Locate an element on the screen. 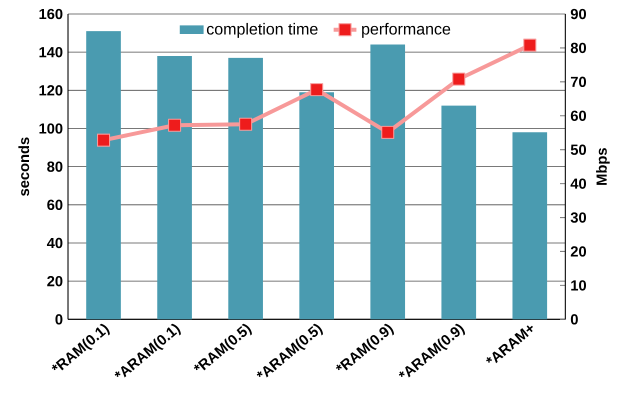 This screenshot has width=634, height=402. y-tick-label: 120 is located at coordinates (50, 90).